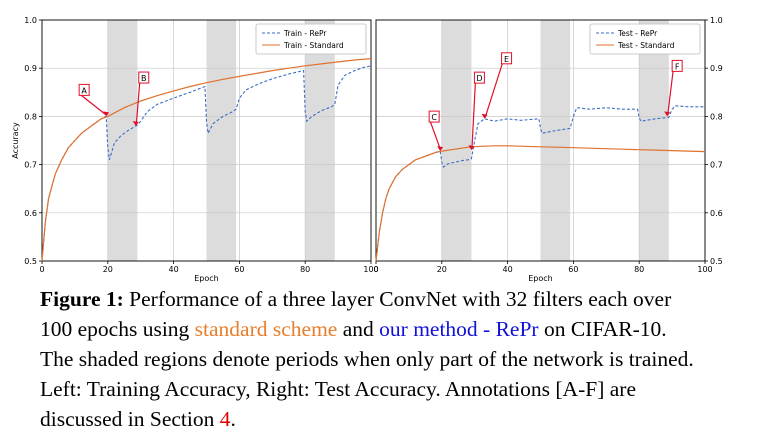  I want to click on annotation-a: A, so click(94, 100).